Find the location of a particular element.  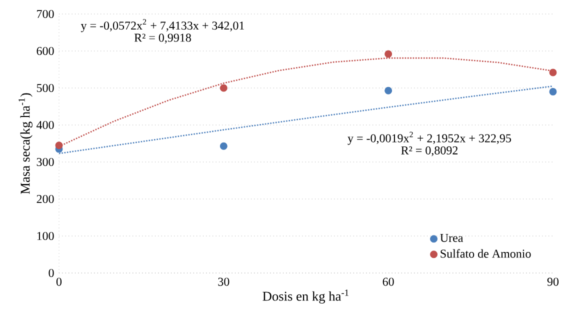

y-tick-label: 500 is located at coordinates (45, 88).